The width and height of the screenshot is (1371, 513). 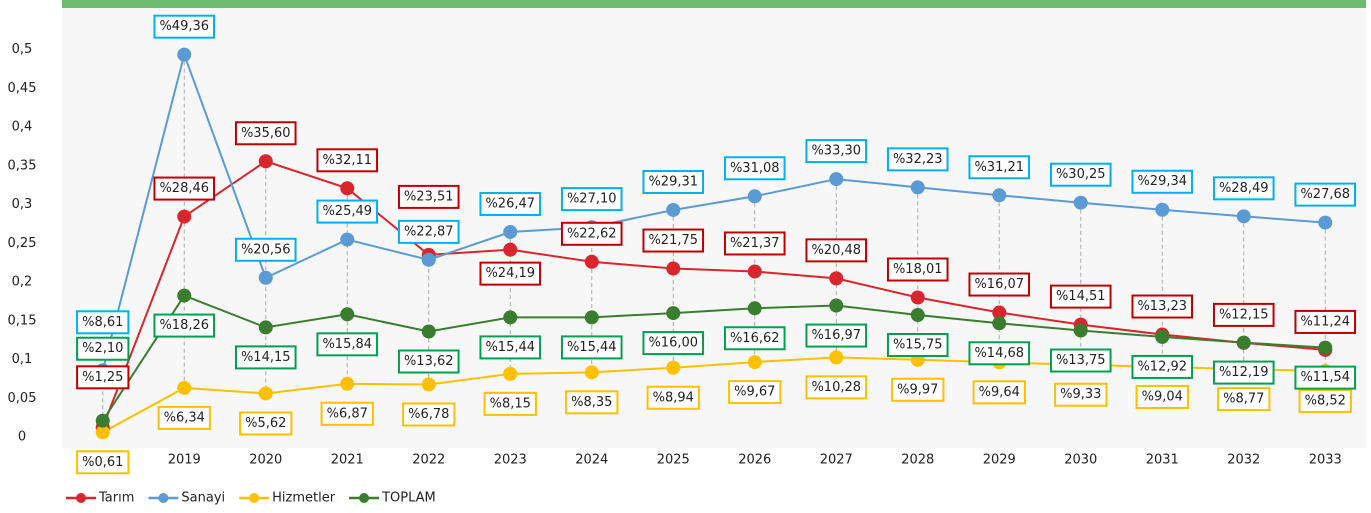 What do you see at coordinates (428, 231) in the screenshot?
I see `data-label: %22,87` at bounding box center [428, 231].